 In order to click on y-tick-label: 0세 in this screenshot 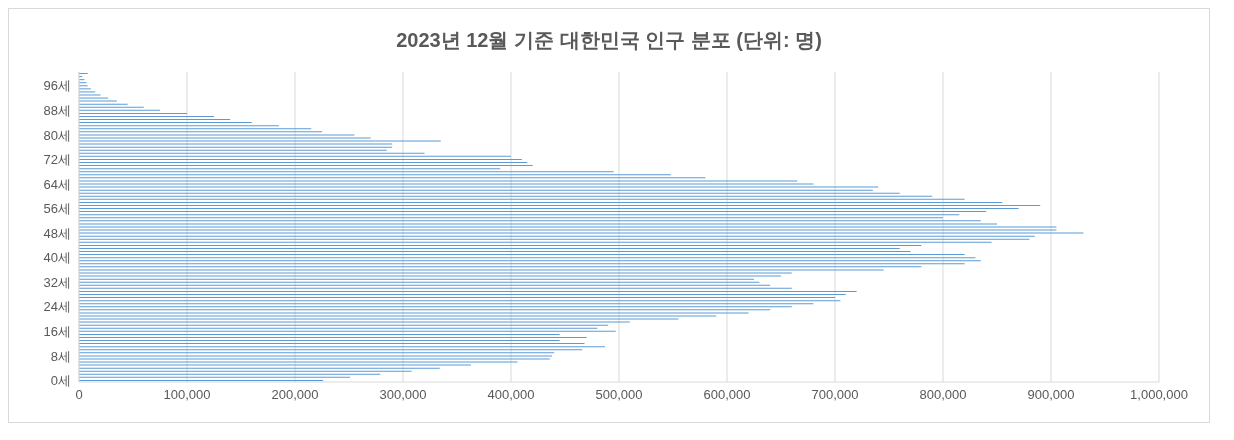, I will do `click(60, 381)`.